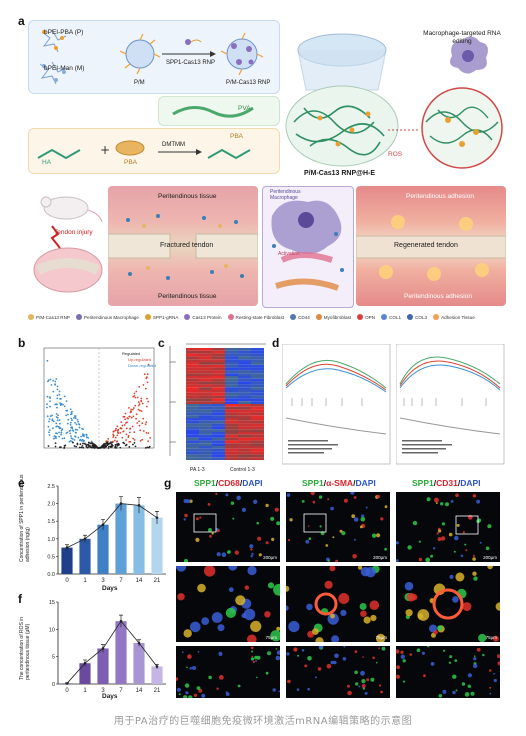 This screenshot has height=736, width=526. I want to click on y-tick-label: 1.5, so click(51, 522).